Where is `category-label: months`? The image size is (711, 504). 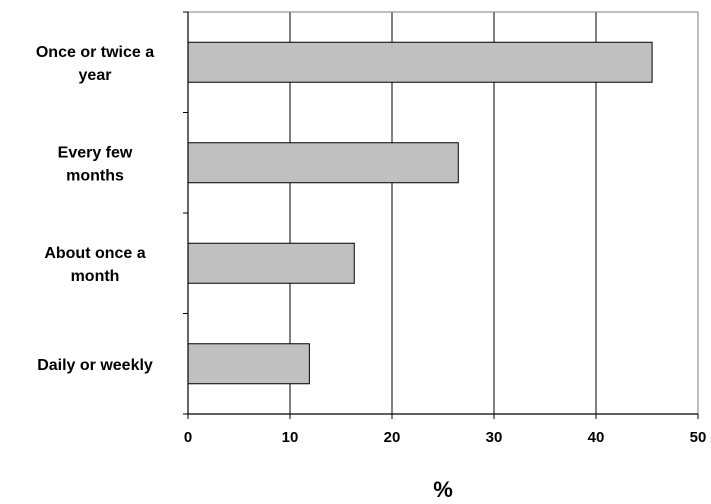 category-label: months is located at coordinates (95, 175).